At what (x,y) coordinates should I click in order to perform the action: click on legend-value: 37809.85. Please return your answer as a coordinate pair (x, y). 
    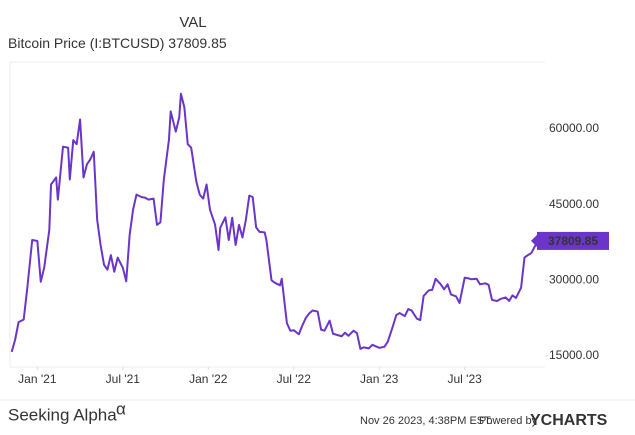
    Looking at the image, I should click on (197, 43).